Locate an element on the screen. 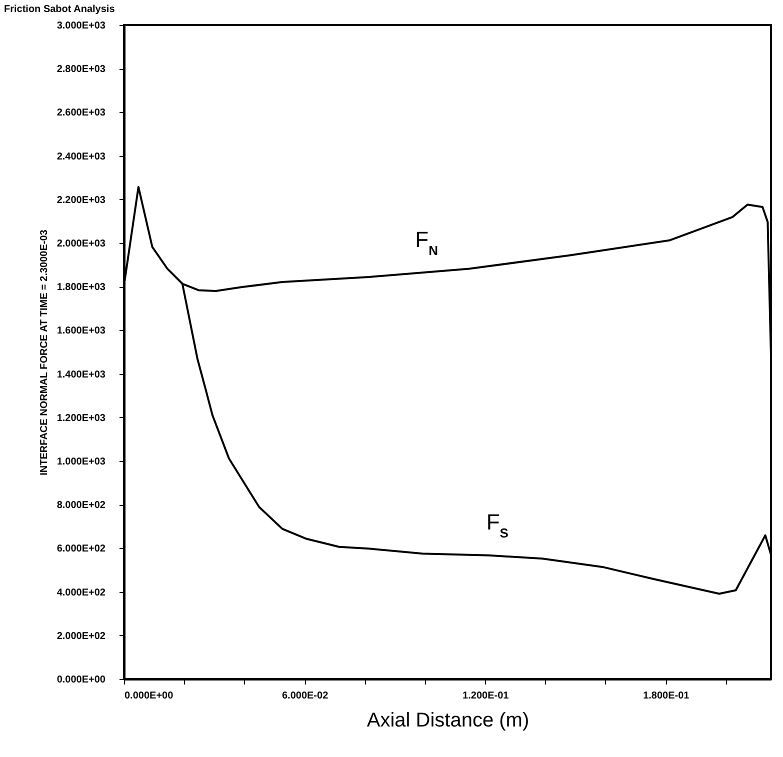 Image resolution: width=783 pixels, height=757 pixels. x-tick-label: 0.000E+00 is located at coordinates (149, 696).